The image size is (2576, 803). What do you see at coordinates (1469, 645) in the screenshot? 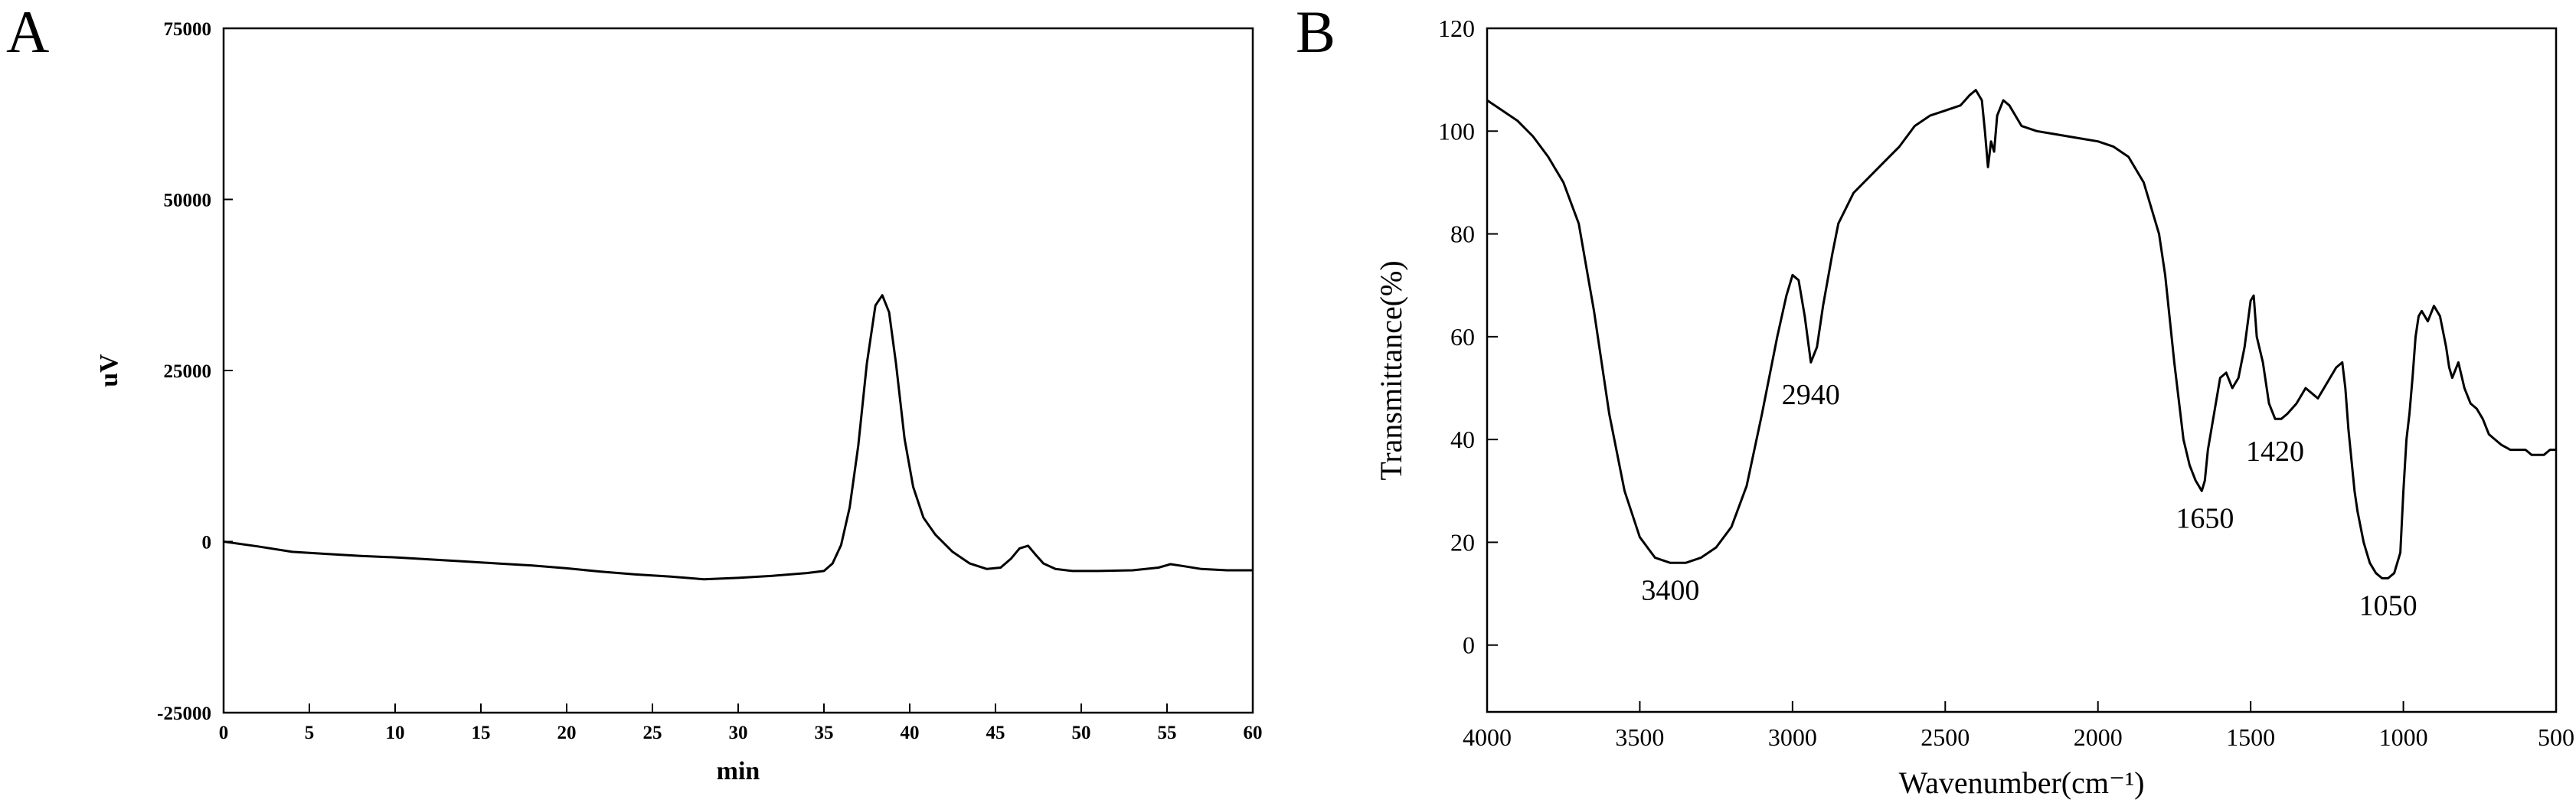
I see `chartB-y-tick-label: 0` at bounding box center [1469, 645].